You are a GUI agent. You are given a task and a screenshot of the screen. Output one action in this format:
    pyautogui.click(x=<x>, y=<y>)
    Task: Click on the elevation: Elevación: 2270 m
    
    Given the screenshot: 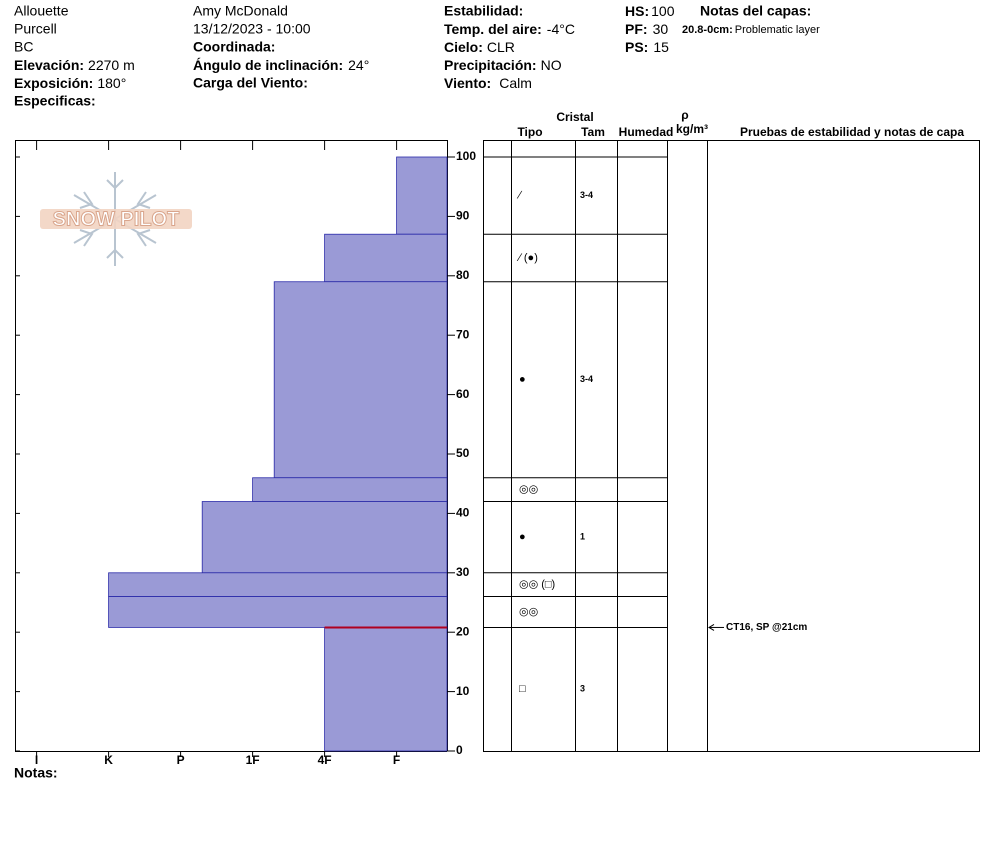 What is the action you would take?
    pyautogui.click(x=74, y=65)
    